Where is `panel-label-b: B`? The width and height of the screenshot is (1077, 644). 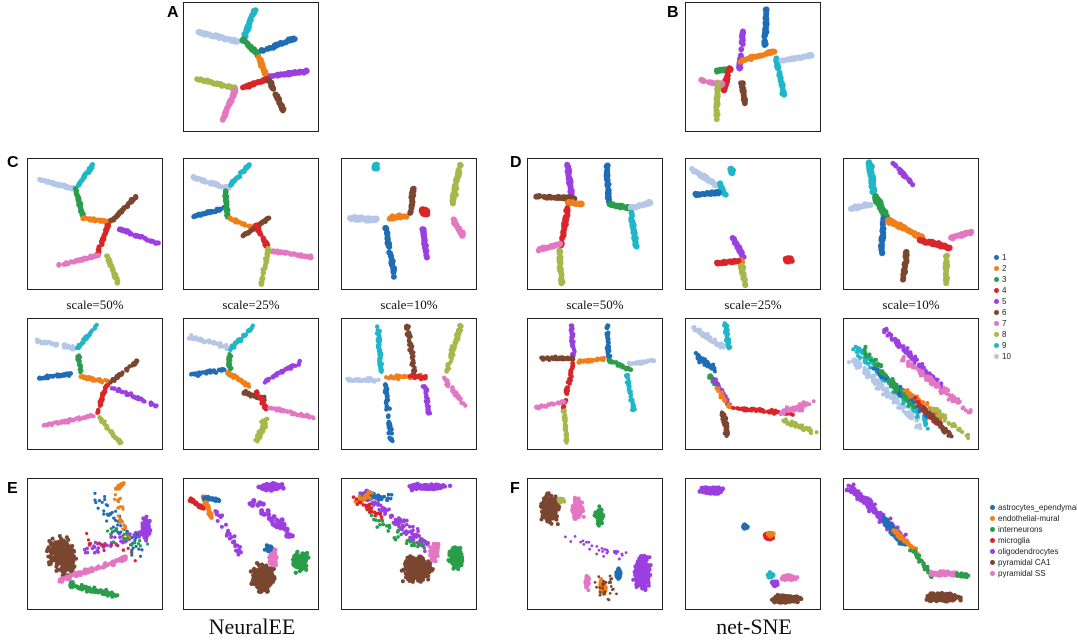
panel-label-b: B is located at coordinates (673, 12).